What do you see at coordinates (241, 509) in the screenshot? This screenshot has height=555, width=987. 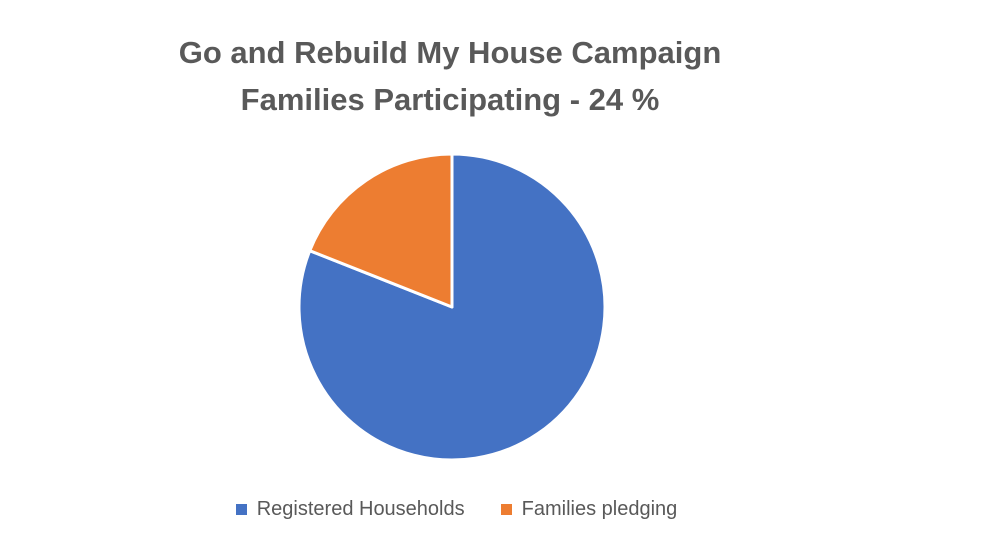 I see `legend-swatch-registered-households` at bounding box center [241, 509].